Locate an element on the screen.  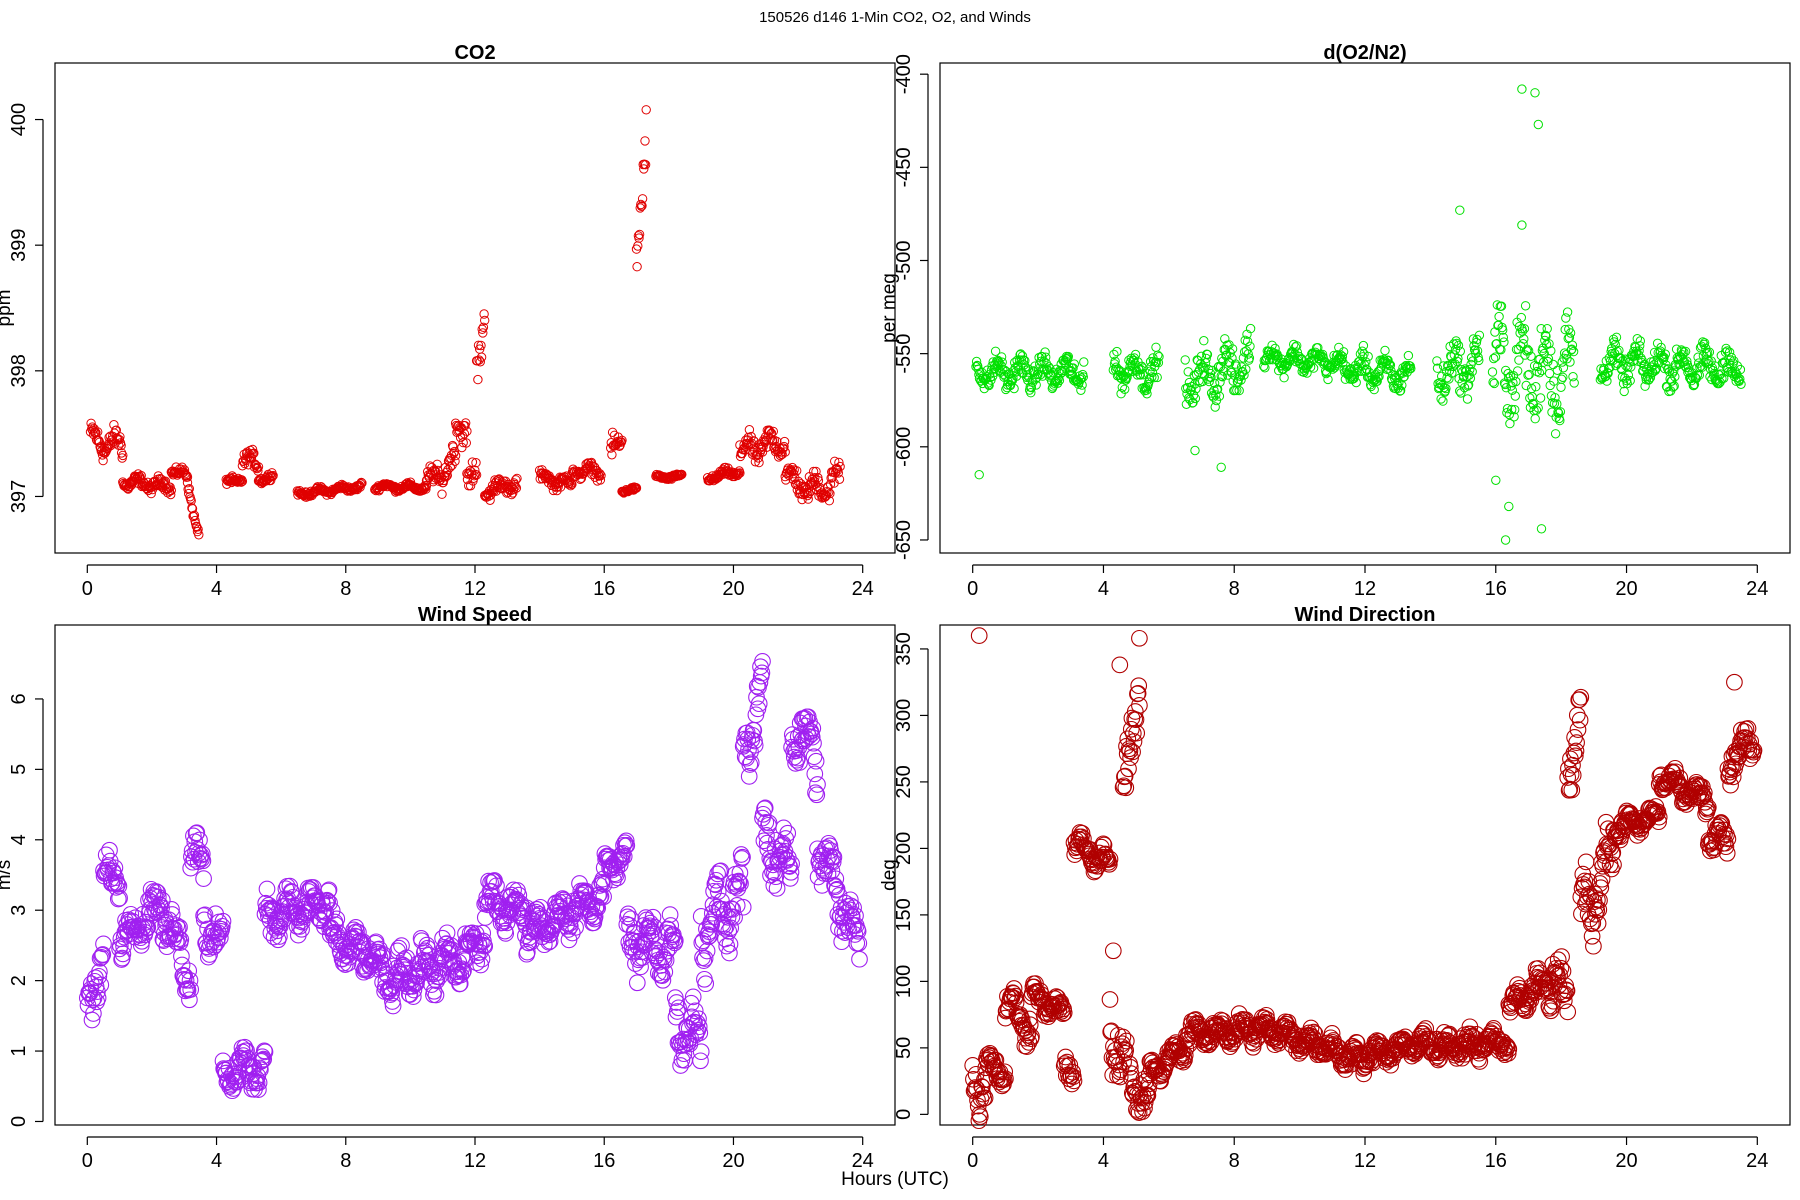
x-tick-label: 0 is located at coordinates (87, 589).